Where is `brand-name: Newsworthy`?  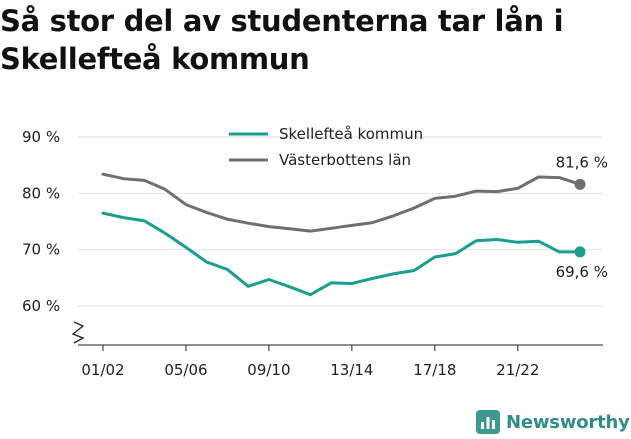 brand-name: Newsworthy is located at coordinates (568, 422).